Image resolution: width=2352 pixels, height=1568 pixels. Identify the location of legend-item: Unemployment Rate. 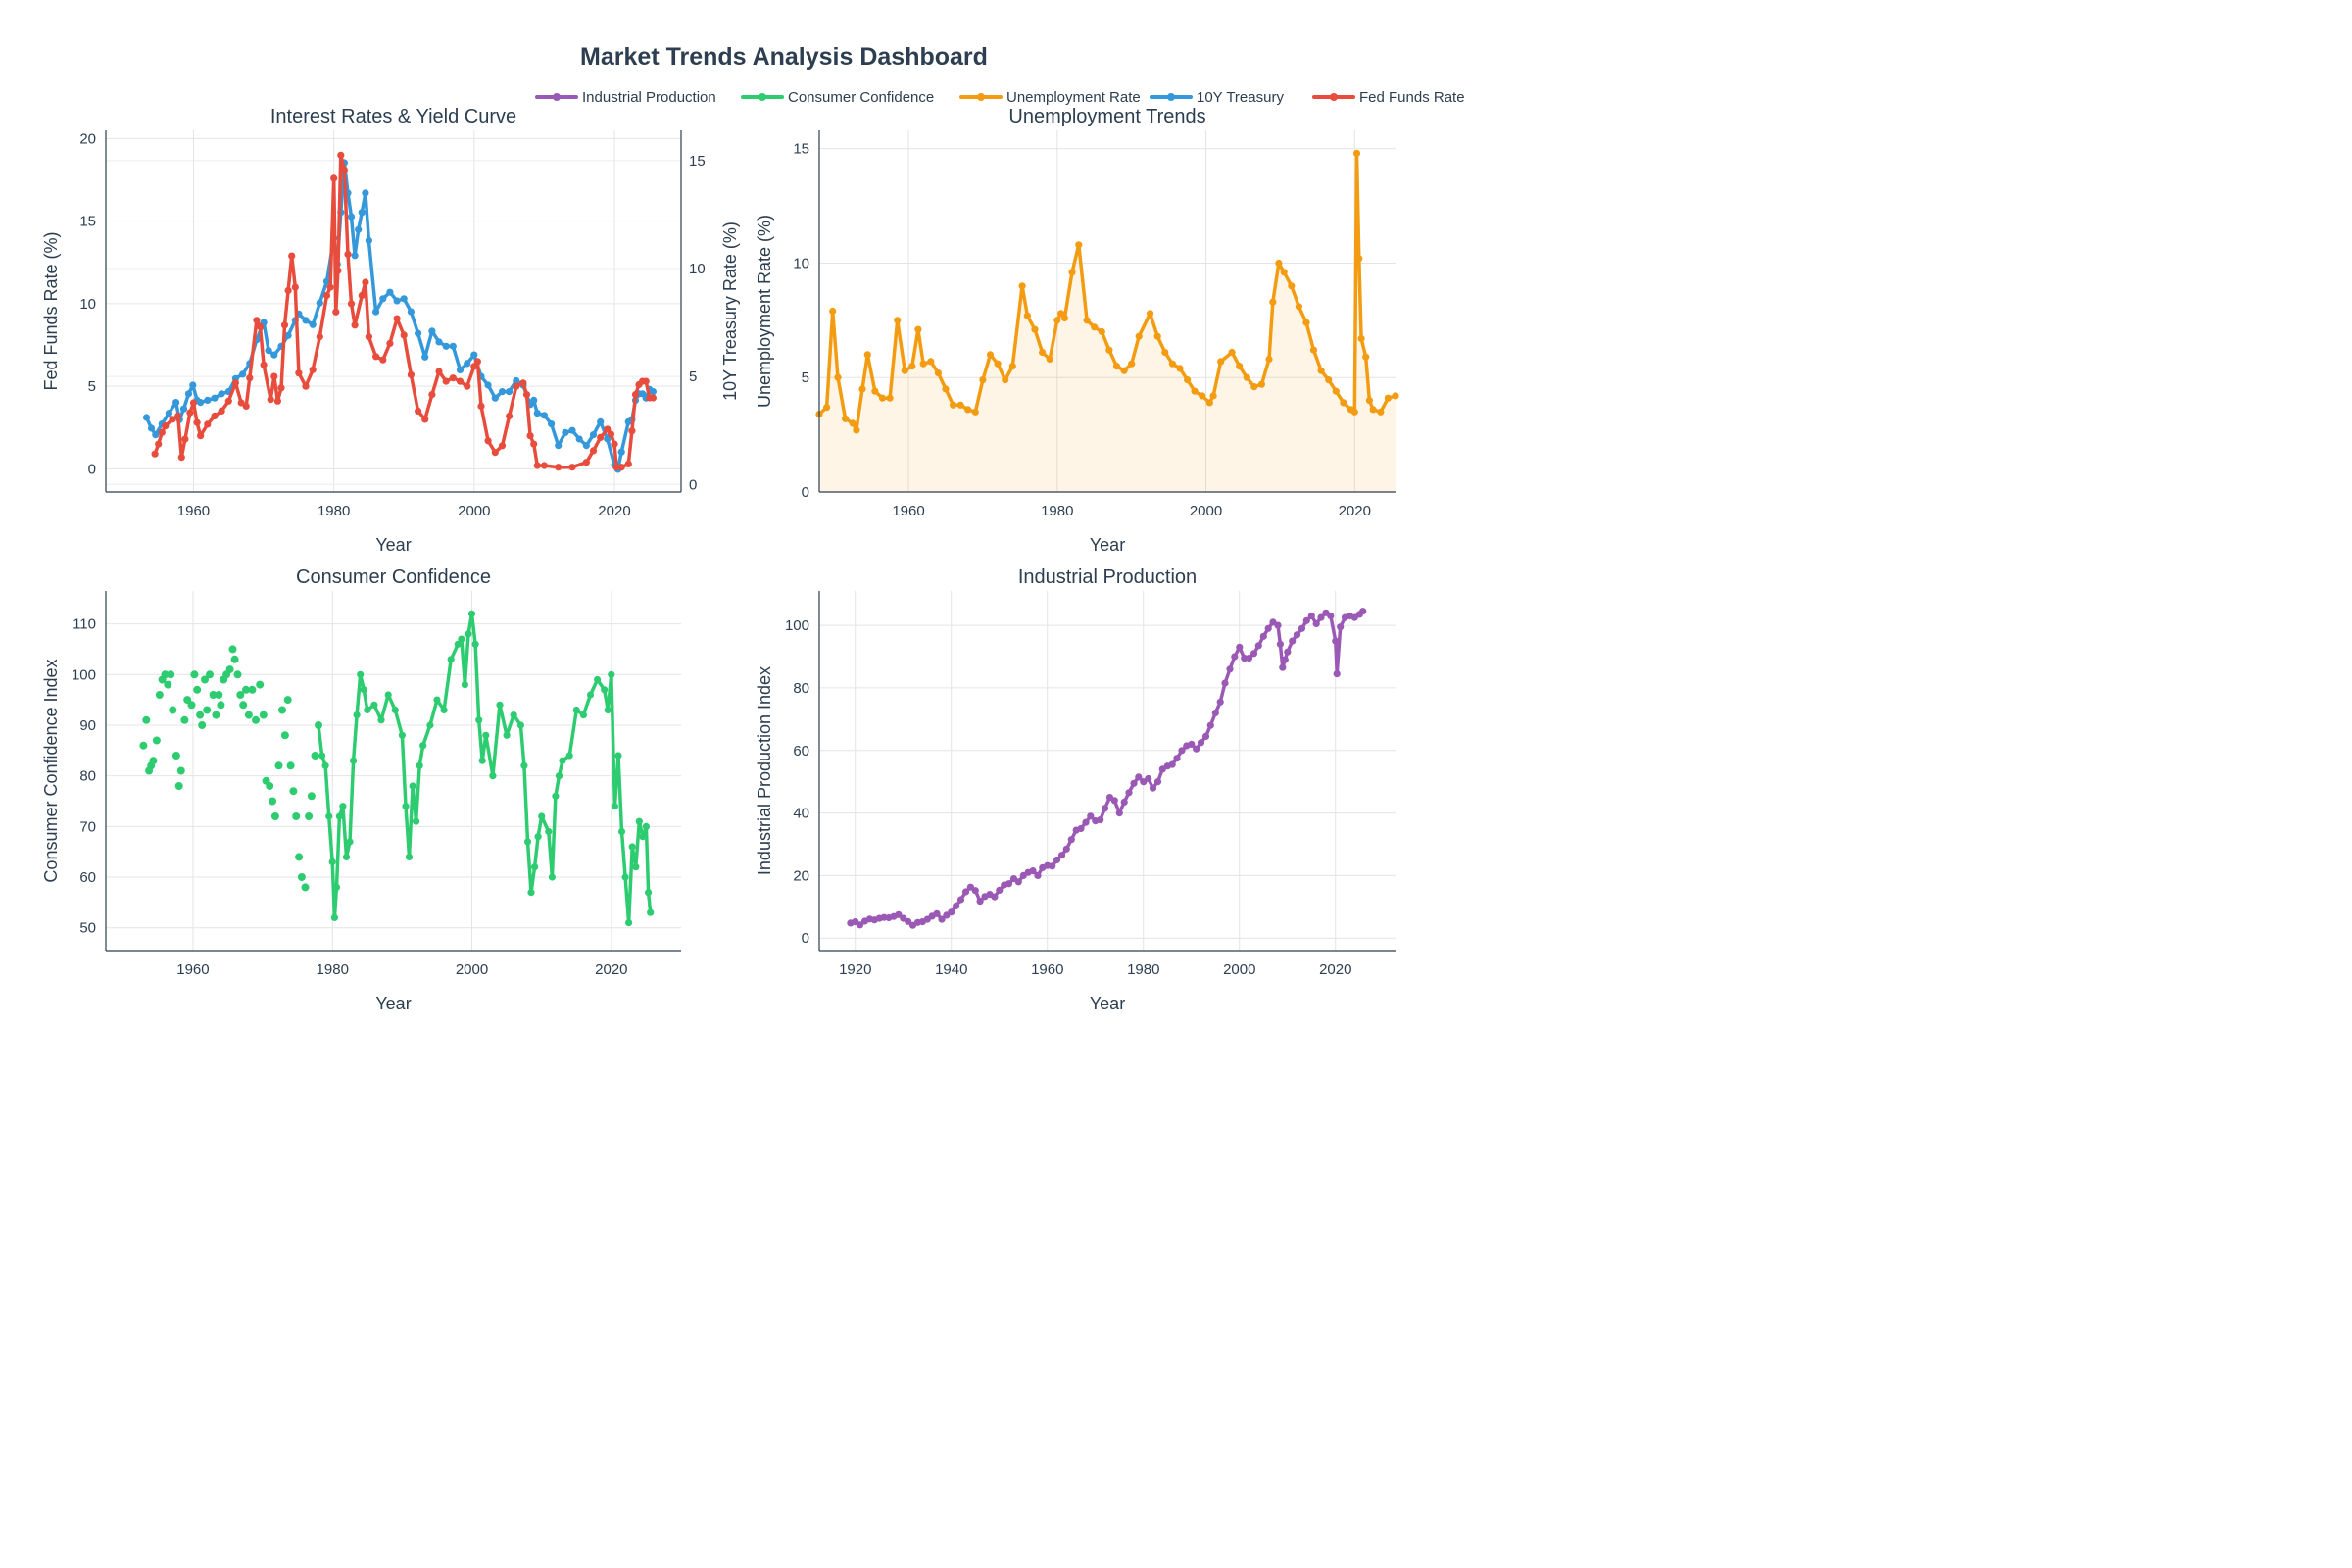
(1050, 97).